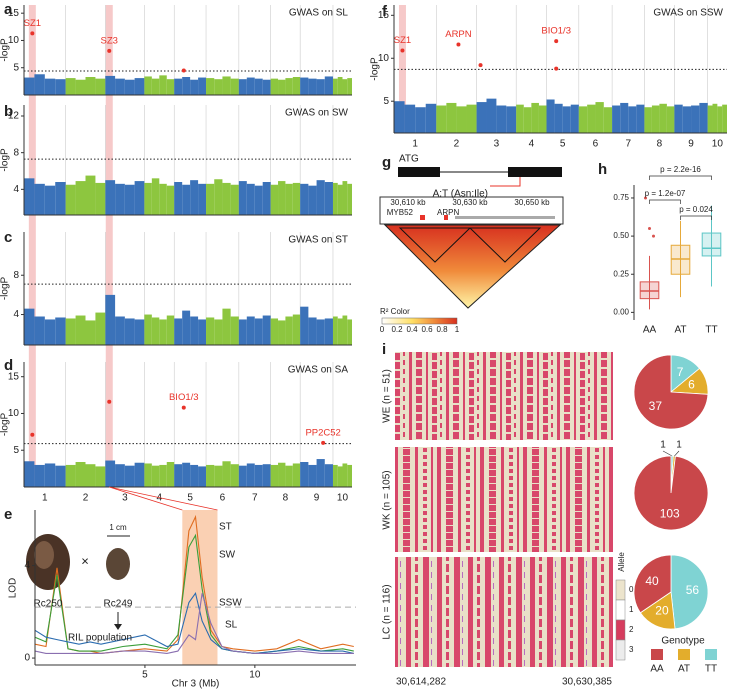 The height and width of the screenshot is (692, 729). Describe the element at coordinates (442, 329) in the screenshot. I see `legend-tick: 0.8` at that location.